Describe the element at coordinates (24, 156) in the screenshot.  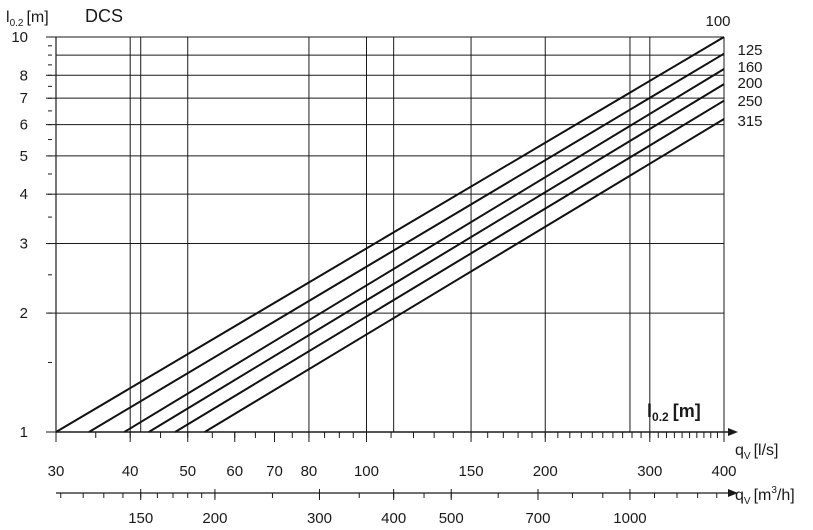
I see `y-tick-label: 5` at that location.